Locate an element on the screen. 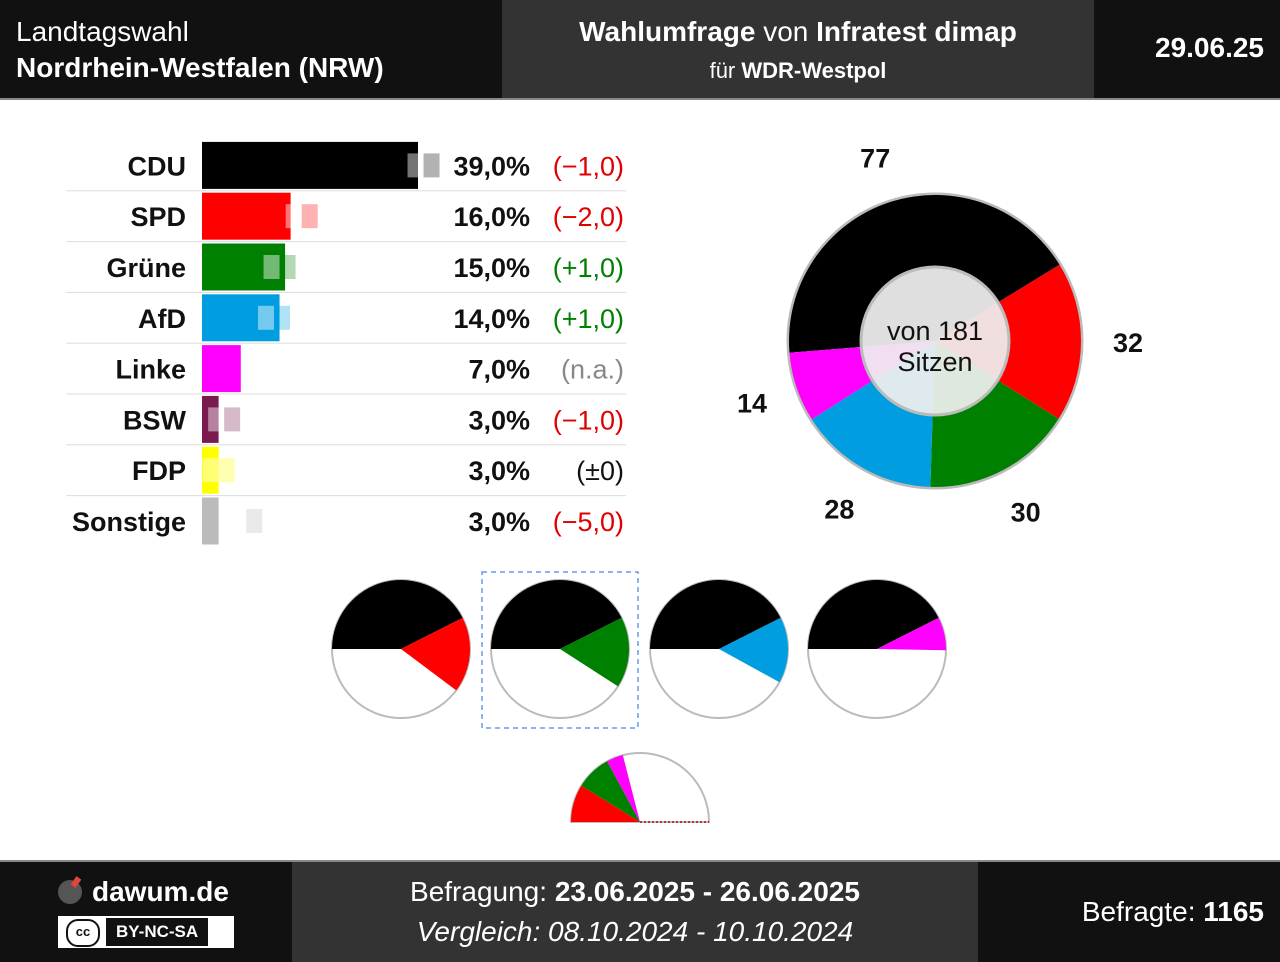 Image resolution: width=1280 pixels, height=962 pixels. bar-change-label: (−1,0) is located at coordinates (588, 420).